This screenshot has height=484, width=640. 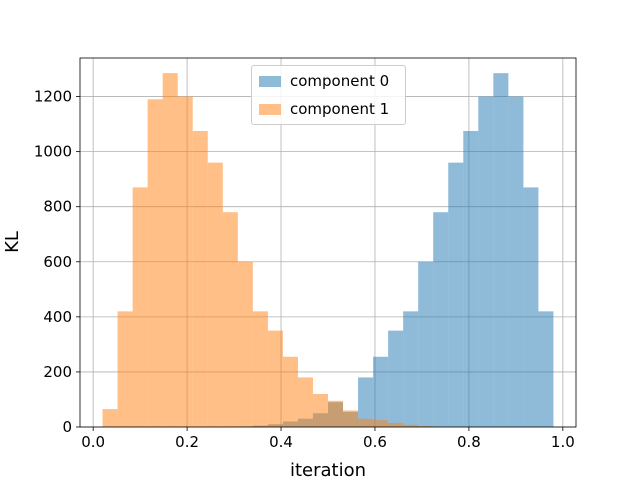 I want to click on legend-label-component-0: component 0, so click(x=340, y=81).